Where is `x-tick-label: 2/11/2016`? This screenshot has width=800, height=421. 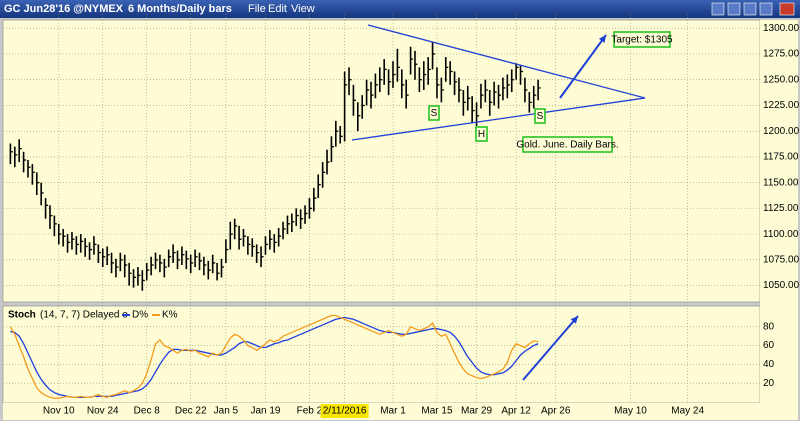
x-tick-label: 2/11/2016 is located at coordinates (345, 411).